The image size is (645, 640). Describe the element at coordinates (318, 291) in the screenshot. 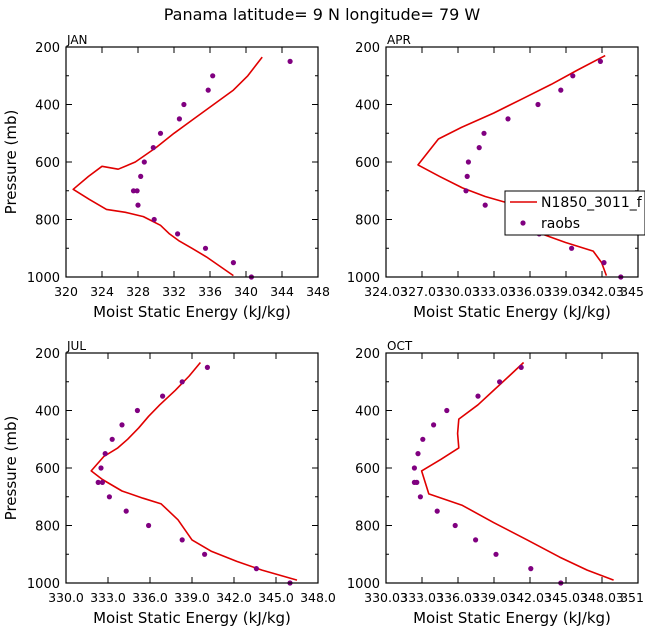

I see `x-tick-label: 348` at that location.